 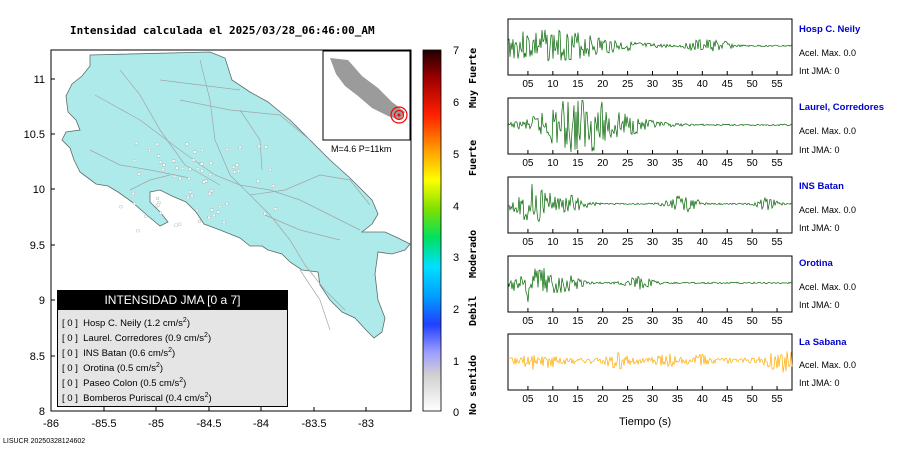 What do you see at coordinates (367, 89) in the screenshot?
I see `inset-land` at bounding box center [367, 89].